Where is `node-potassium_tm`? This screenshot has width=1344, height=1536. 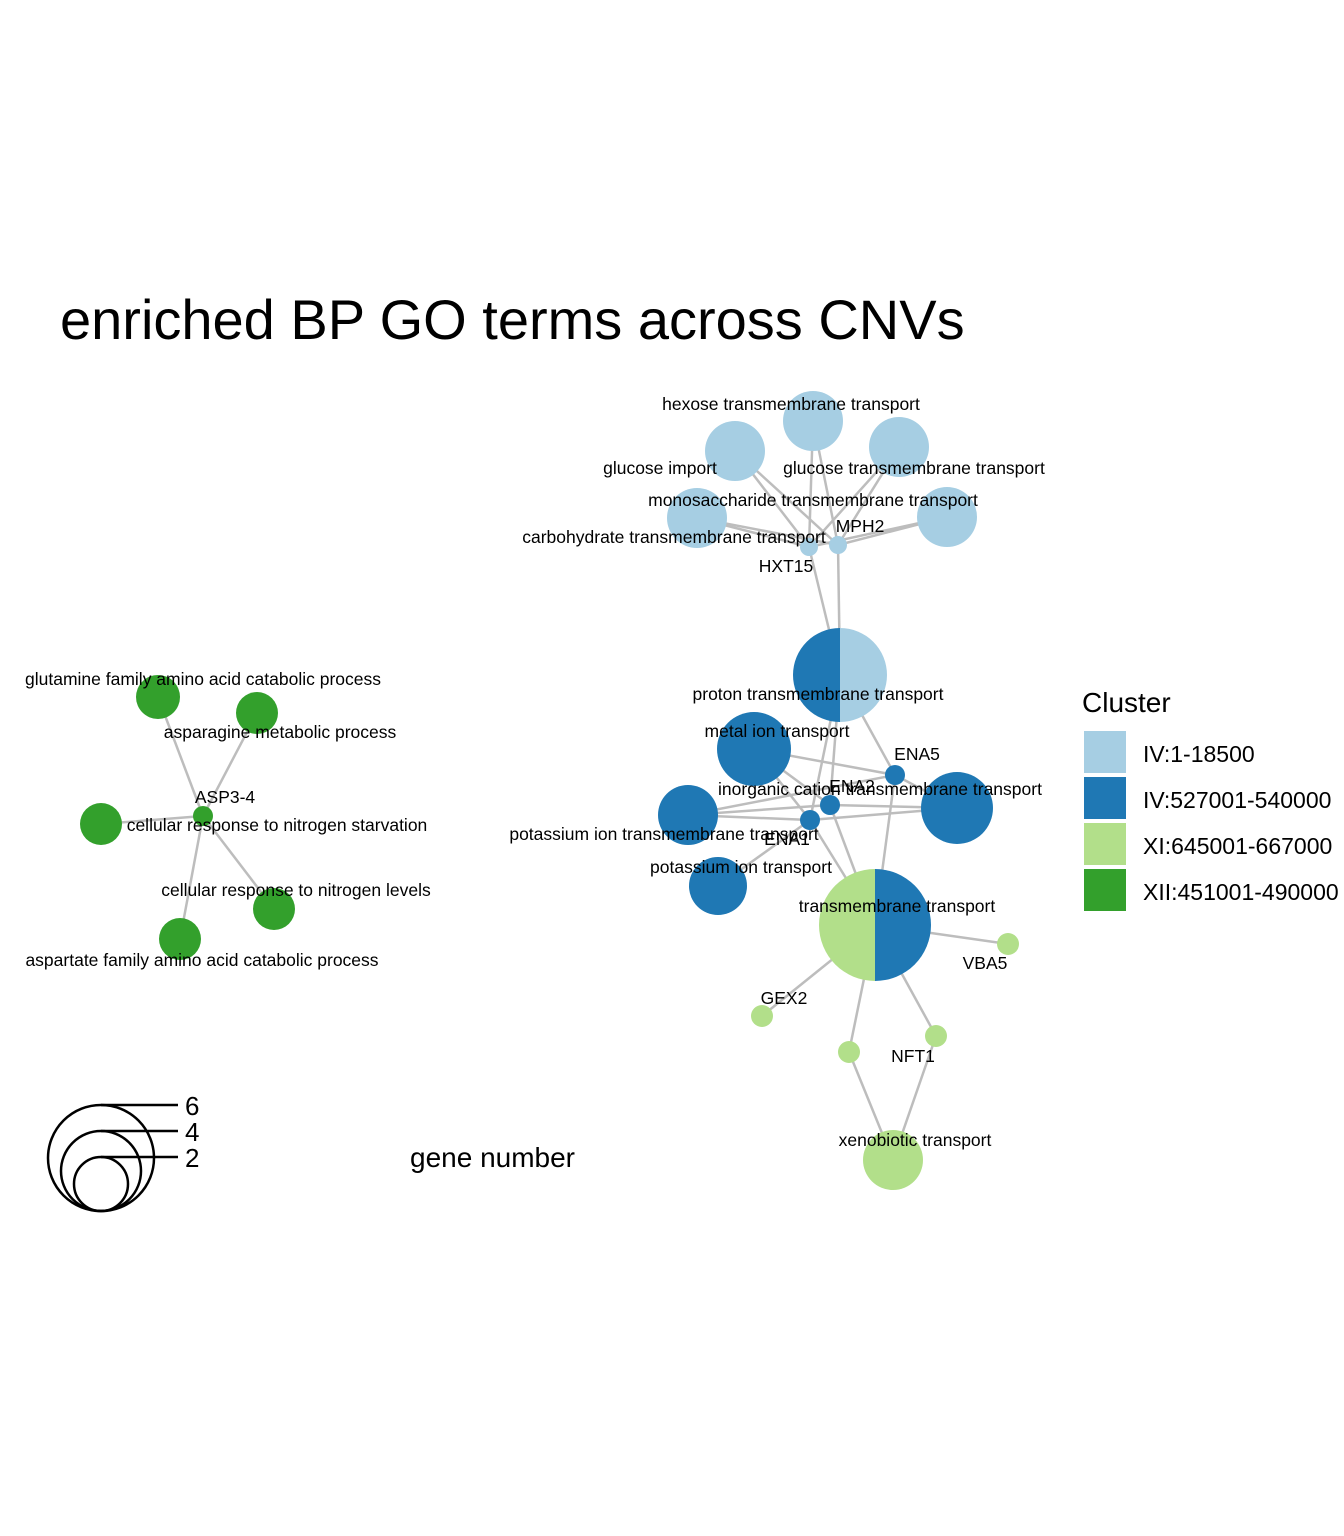 node-potassium_tm is located at coordinates (688, 815).